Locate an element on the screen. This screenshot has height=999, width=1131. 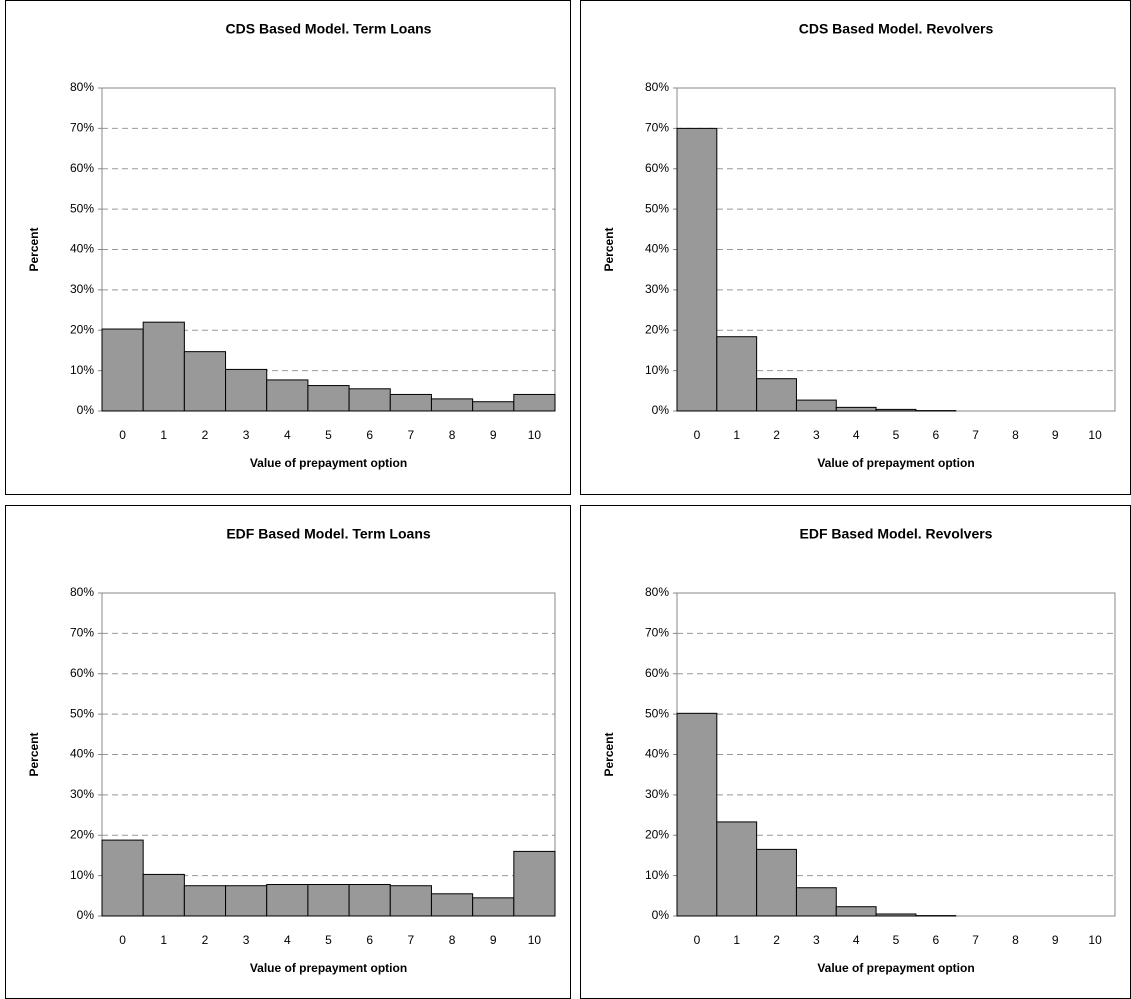
chart-title: CDS Based Model. Term Loans is located at coordinates (329, 29).